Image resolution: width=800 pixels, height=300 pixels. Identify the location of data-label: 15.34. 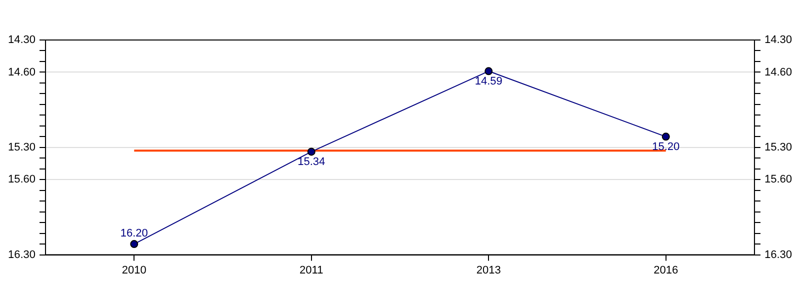
(312, 162).